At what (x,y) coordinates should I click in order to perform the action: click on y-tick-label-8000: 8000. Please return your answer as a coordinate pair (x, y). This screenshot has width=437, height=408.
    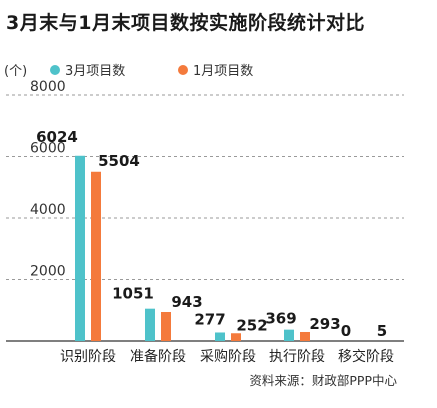
    Looking at the image, I should click on (48, 87).